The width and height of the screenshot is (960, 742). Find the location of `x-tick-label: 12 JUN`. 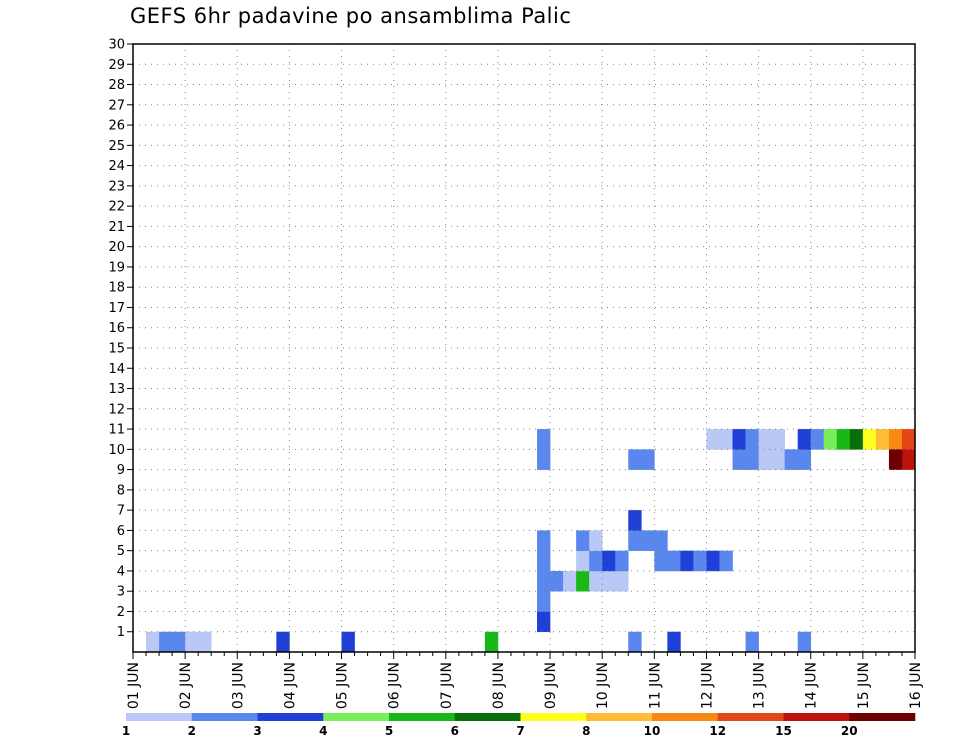

x-tick-label: 12 JUN is located at coordinates (707, 685).